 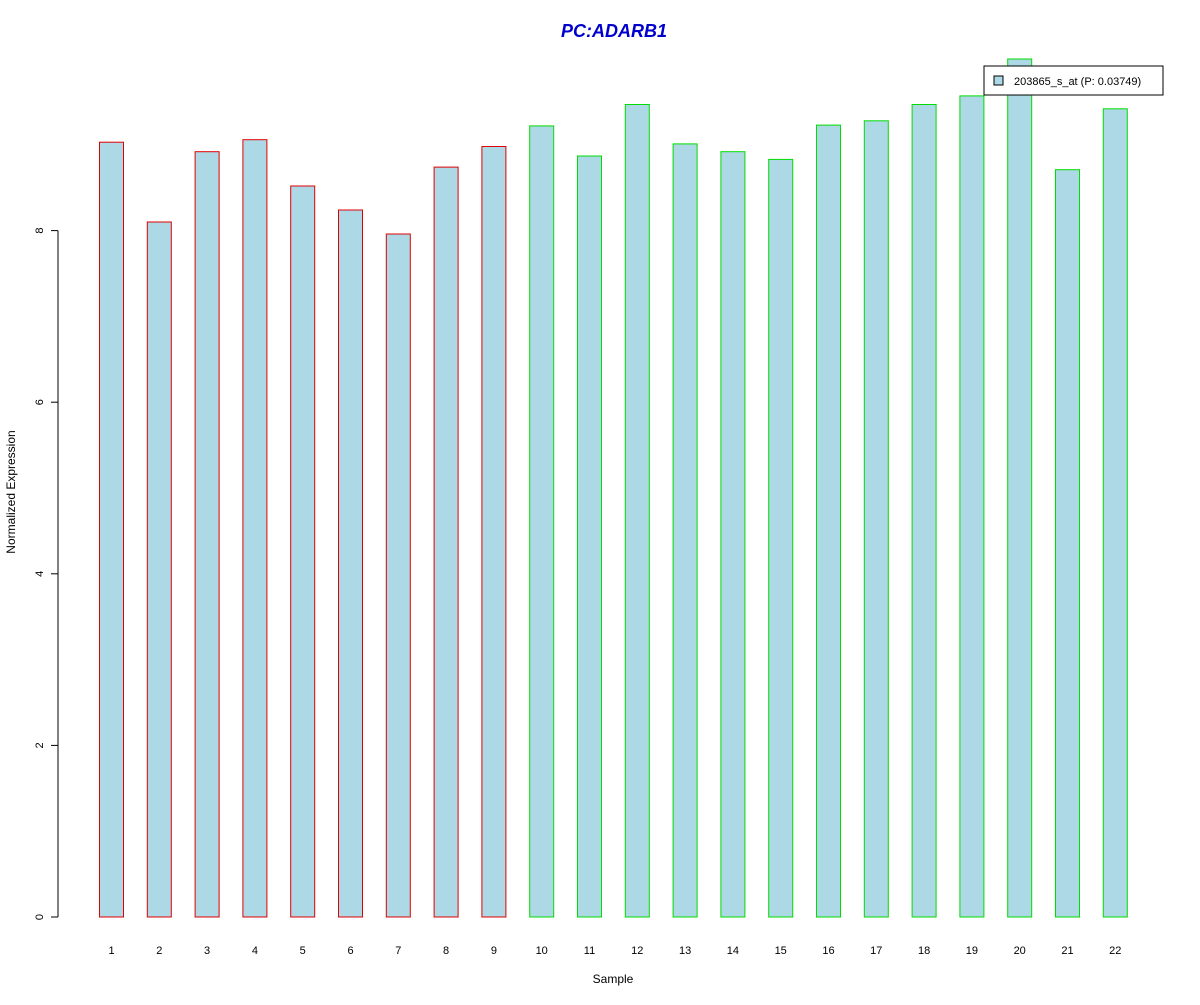 I want to click on x-tick-label: 18, so click(x=924, y=951).